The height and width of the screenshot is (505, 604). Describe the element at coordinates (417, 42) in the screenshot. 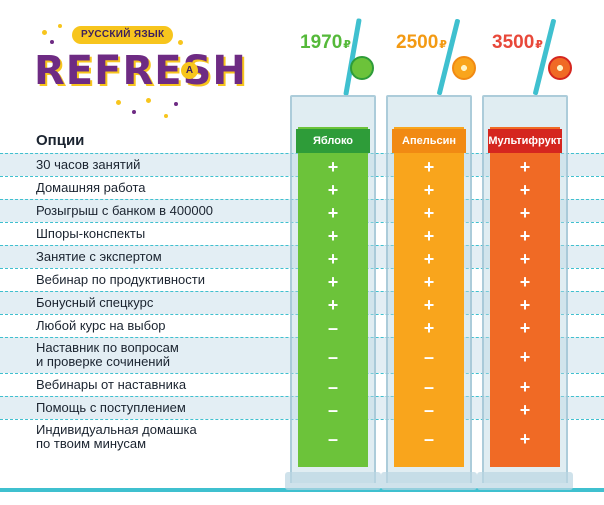

I see `price-value: 2500` at that location.